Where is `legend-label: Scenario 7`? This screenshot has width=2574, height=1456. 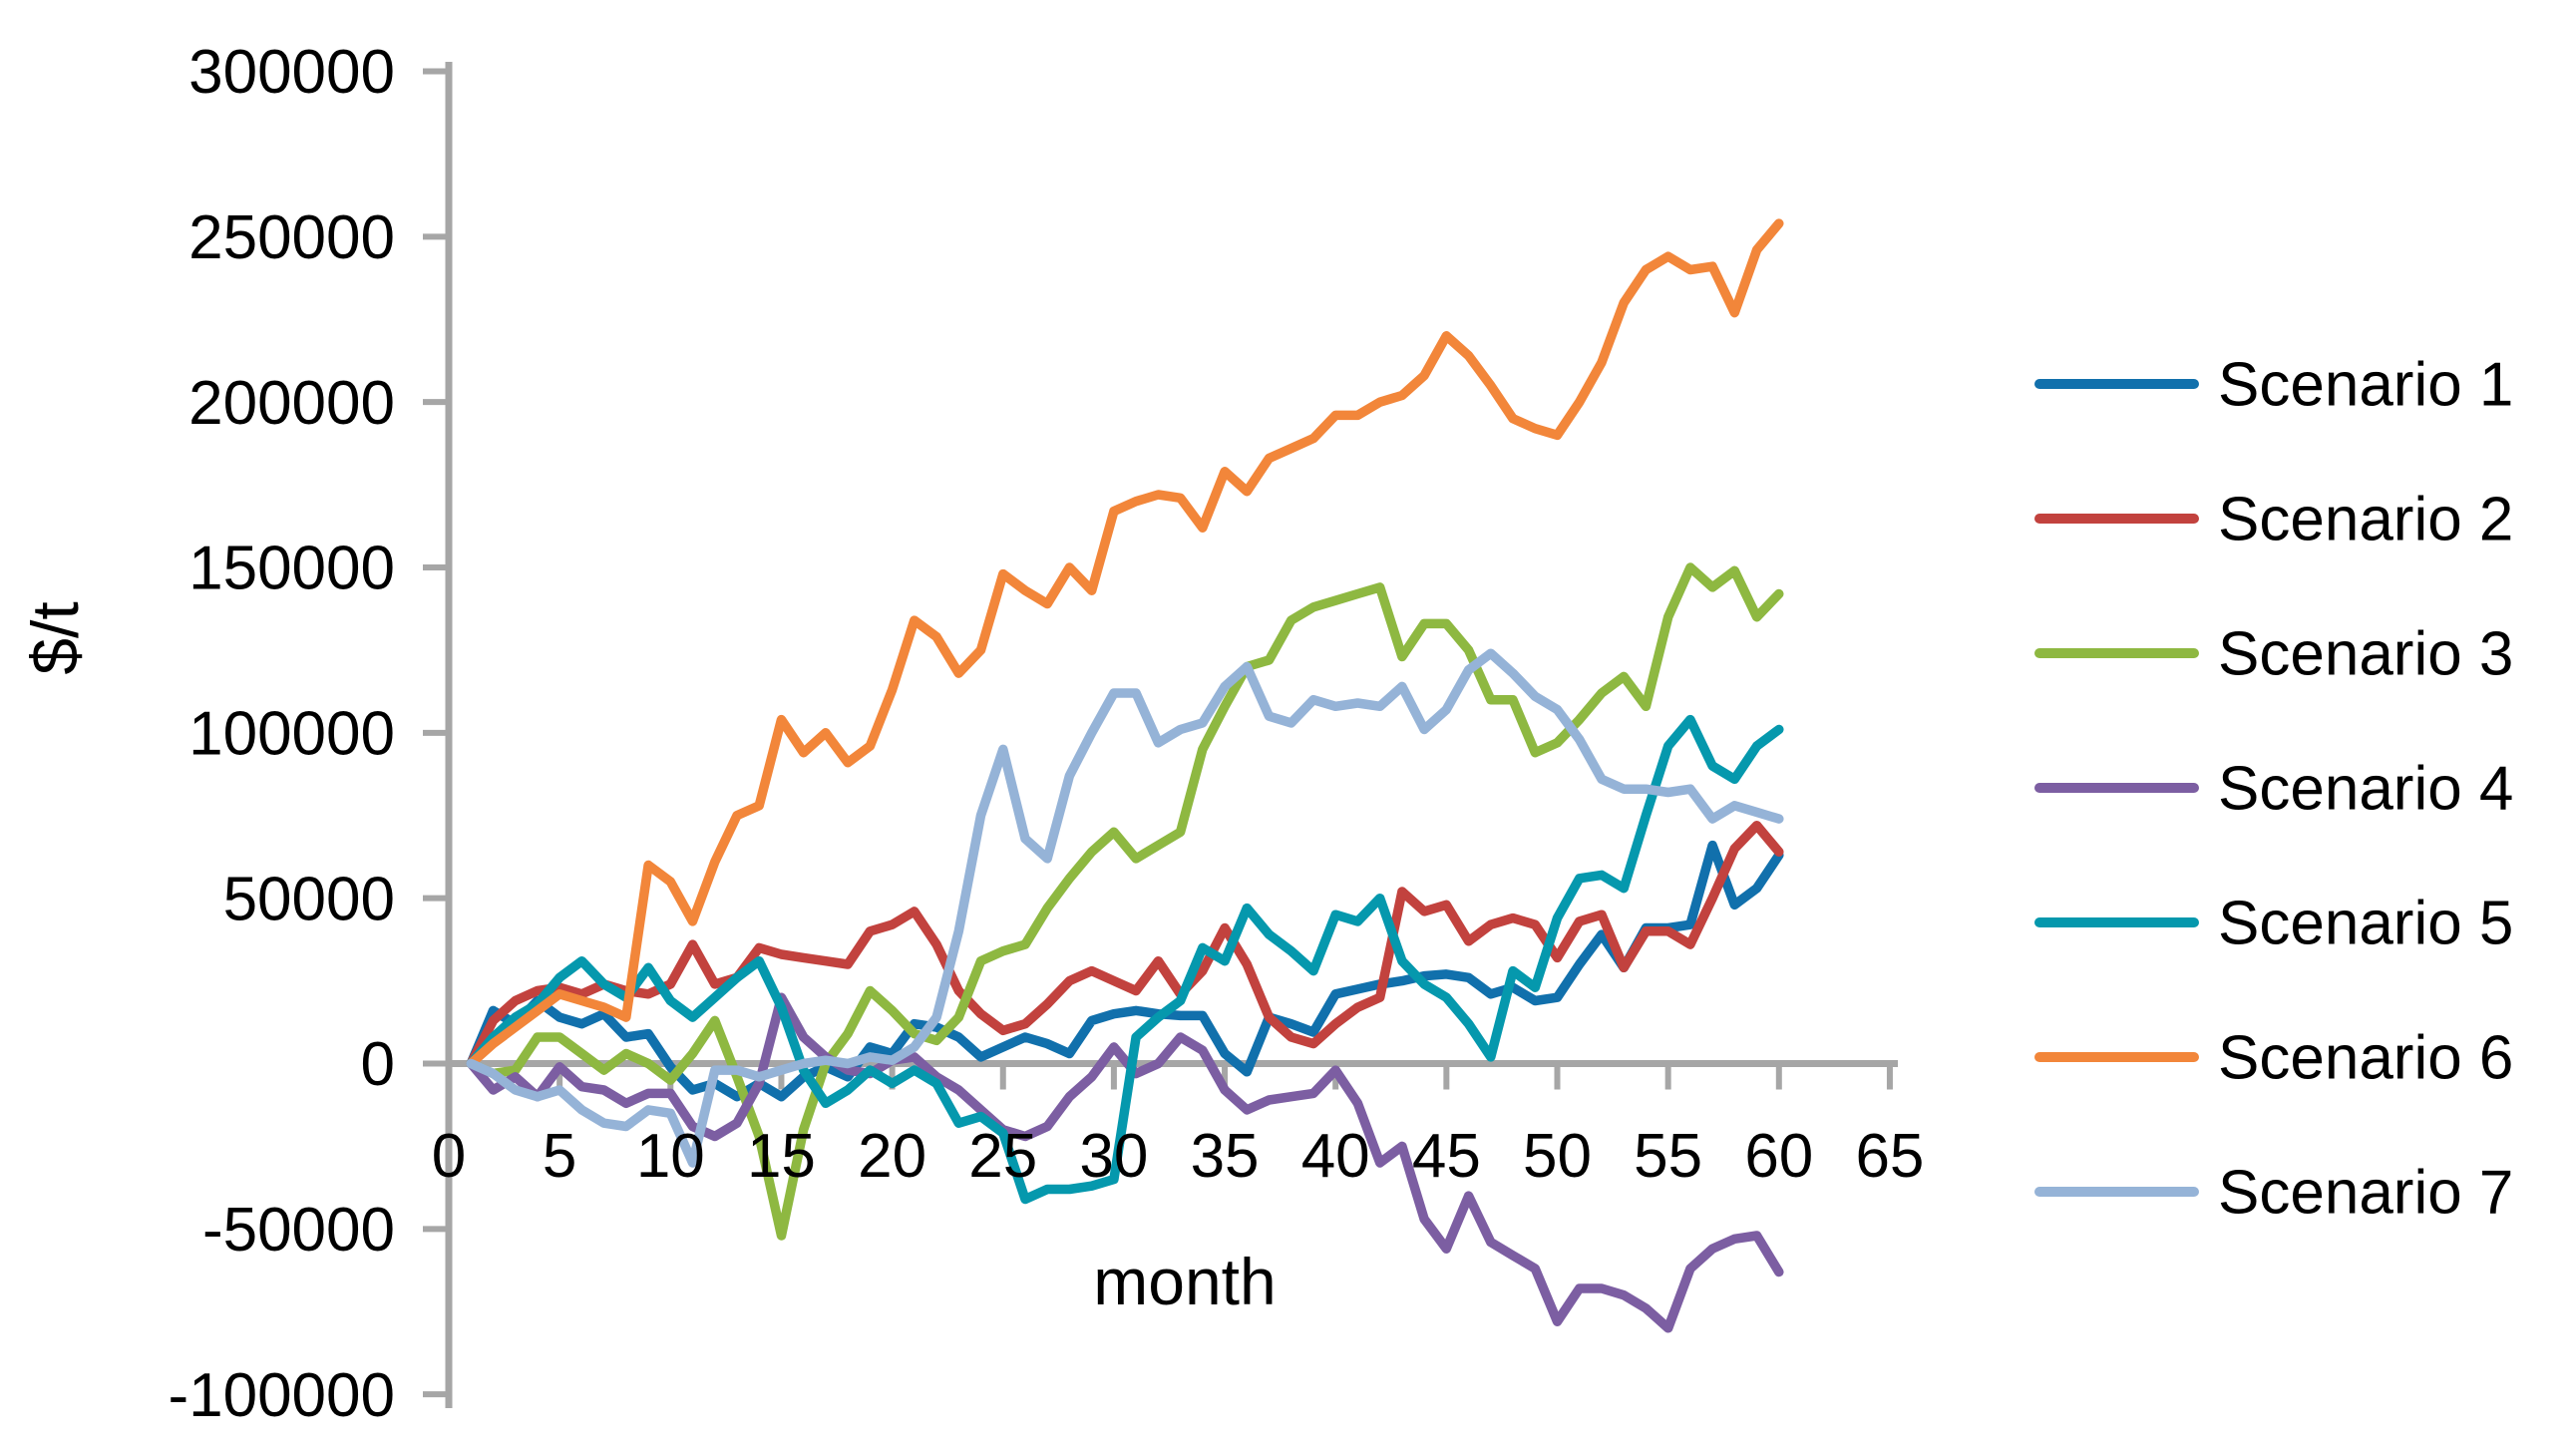 legend-label: Scenario 7 is located at coordinates (2365, 1193).